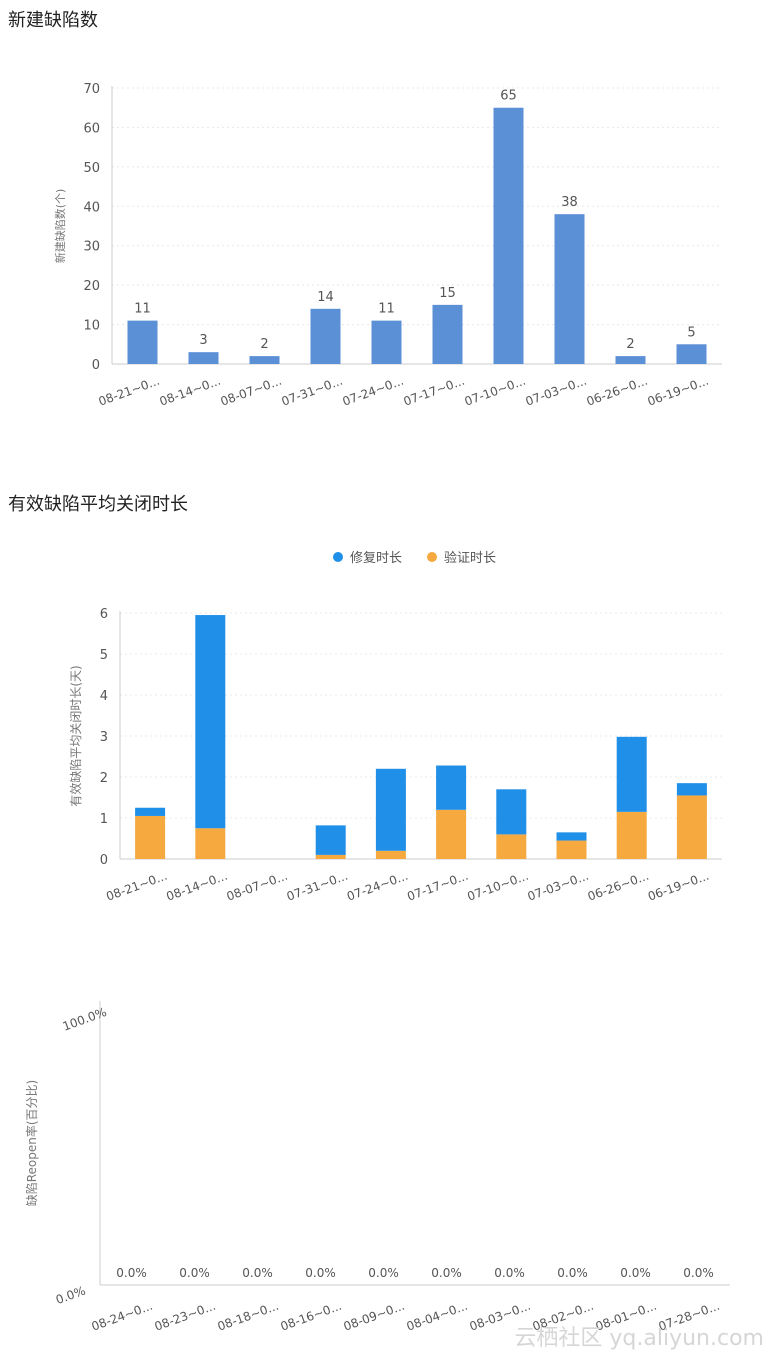 This screenshot has height=1360, width=776. What do you see at coordinates (325, 297) in the screenshot?
I see `data-label: 14` at bounding box center [325, 297].